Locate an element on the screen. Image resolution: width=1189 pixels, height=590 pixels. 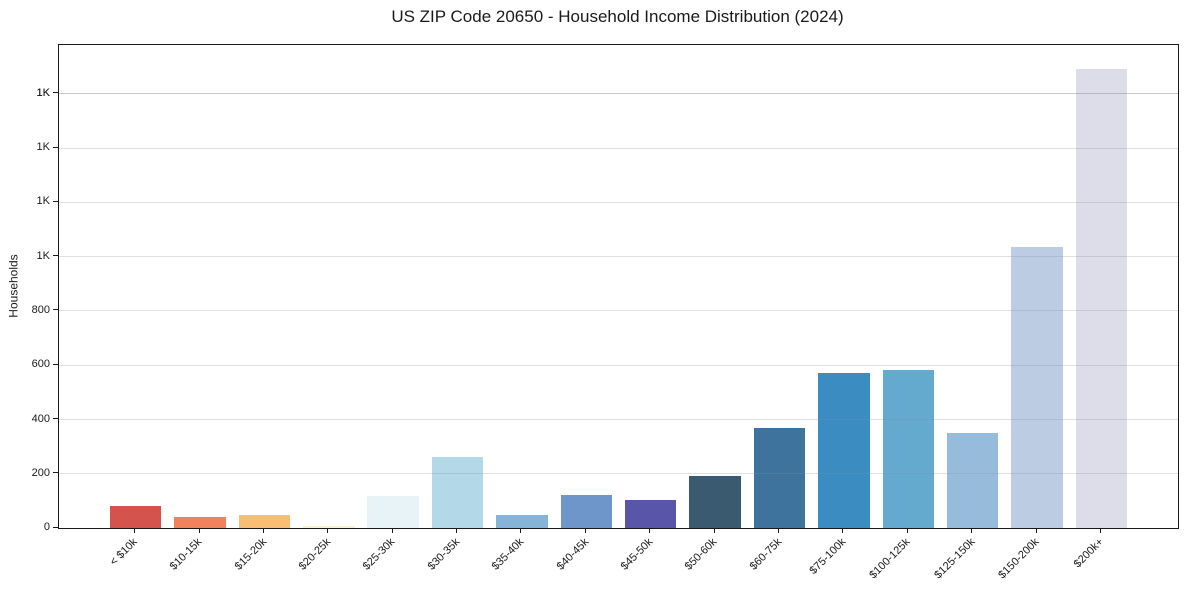
bar-< $10k is located at coordinates (135, 517).